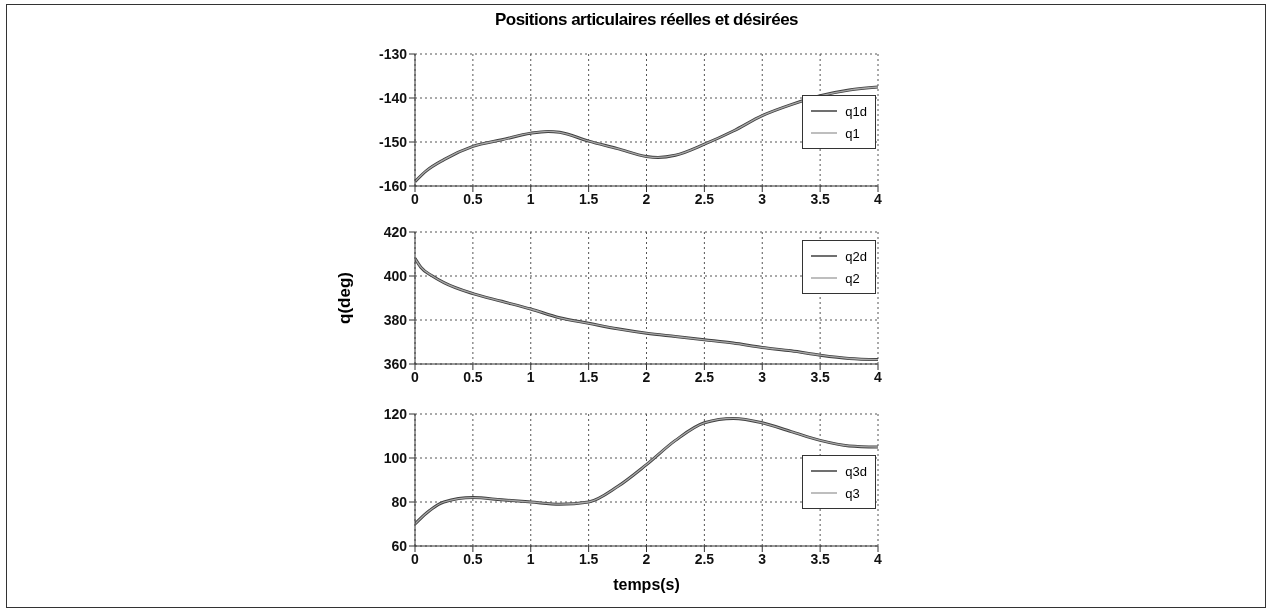 This screenshot has width=1271, height=616. What do you see at coordinates (395, 457) in the screenshot?
I see `y-tick-label: 100` at bounding box center [395, 457].